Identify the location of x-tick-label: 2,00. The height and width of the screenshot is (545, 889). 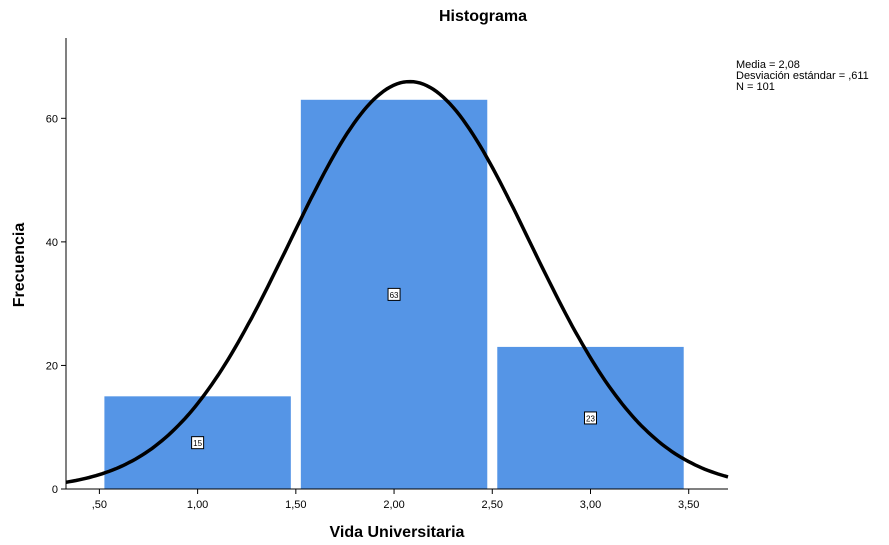
(393, 505).